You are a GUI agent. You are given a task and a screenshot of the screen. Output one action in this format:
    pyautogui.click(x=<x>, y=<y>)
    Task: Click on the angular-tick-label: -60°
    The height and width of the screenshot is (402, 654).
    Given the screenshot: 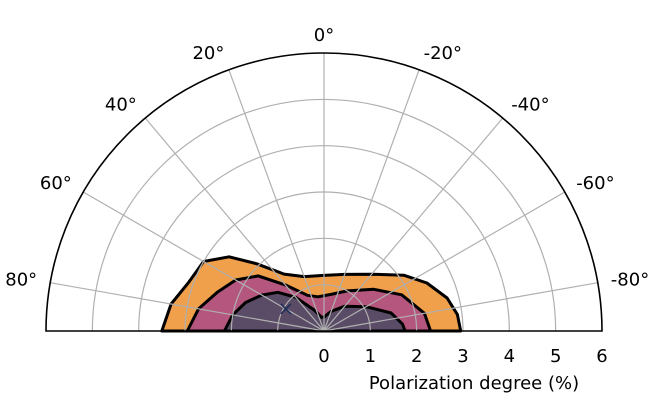 What is the action you would take?
    pyautogui.click(x=595, y=183)
    